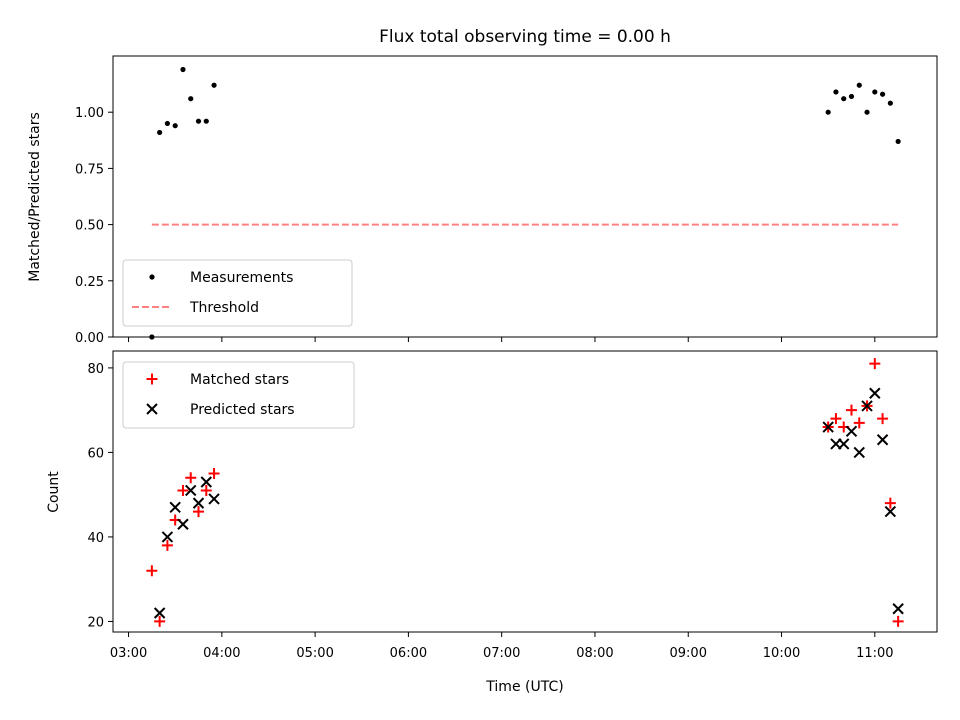 This screenshot has height=720, width=960. I want to click on y-tick-label: 80, so click(95, 369).